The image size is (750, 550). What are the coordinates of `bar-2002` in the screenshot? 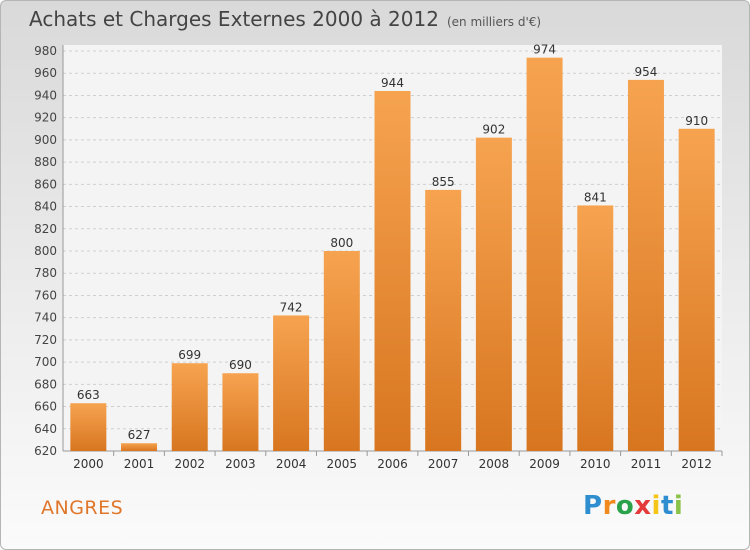 It's located at (189, 407).